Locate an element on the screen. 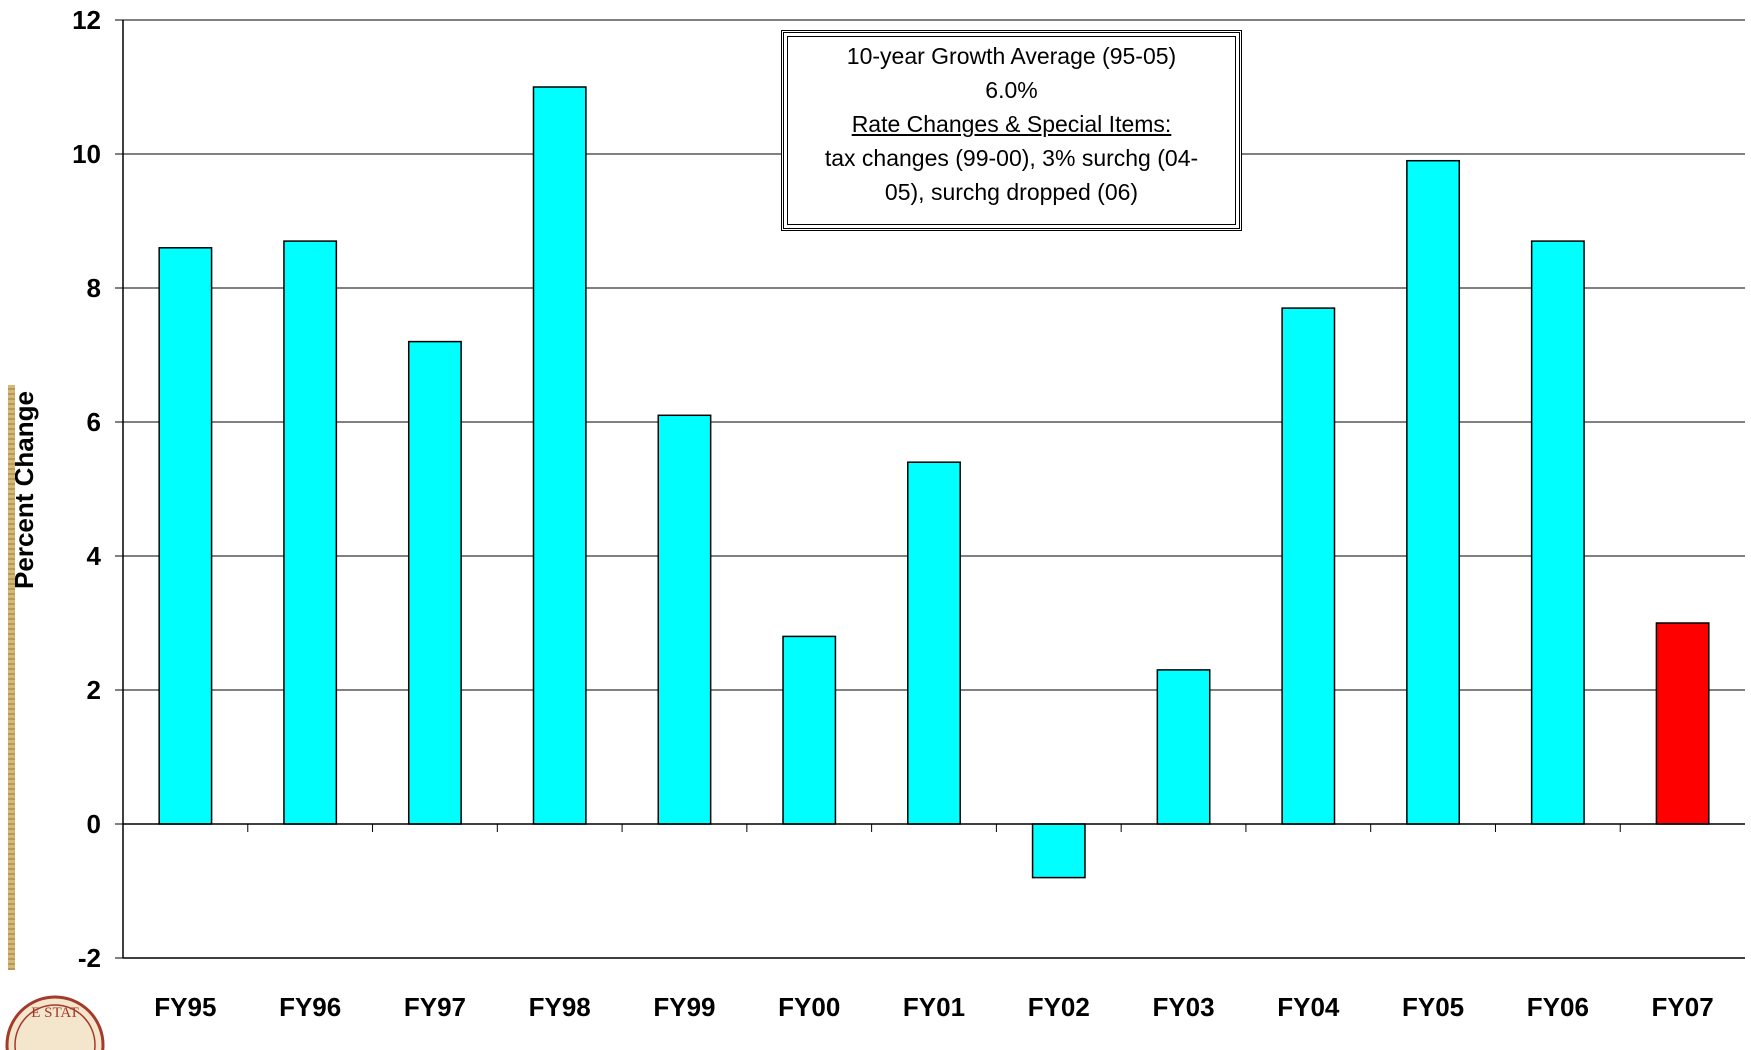  x-tick-label: FY06 is located at coordinates (1558, 1007).